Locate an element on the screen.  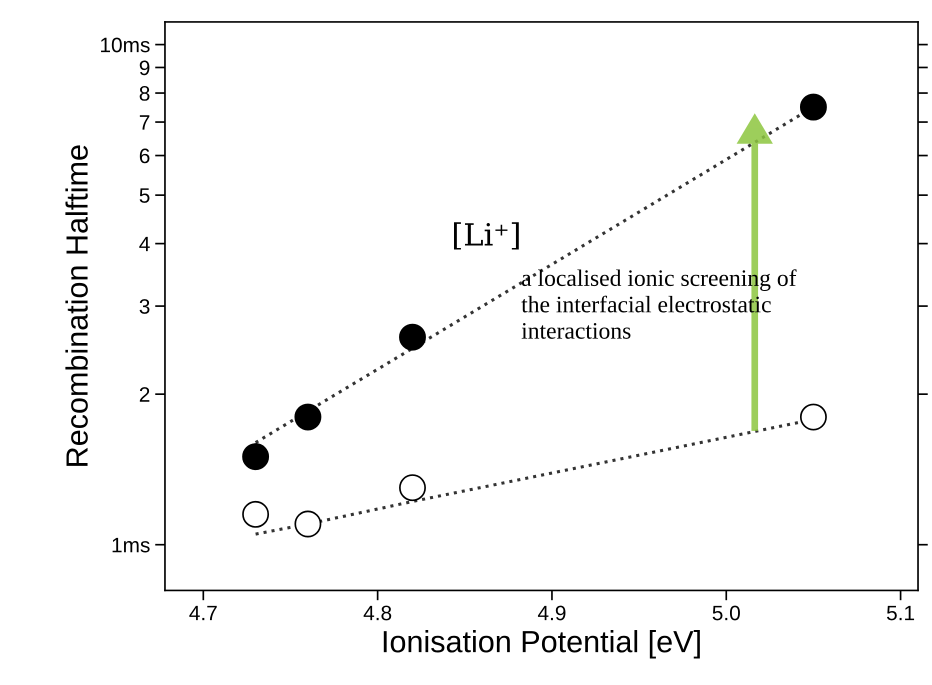
y-tick-label: 6 is located at coordinates (145, 156).